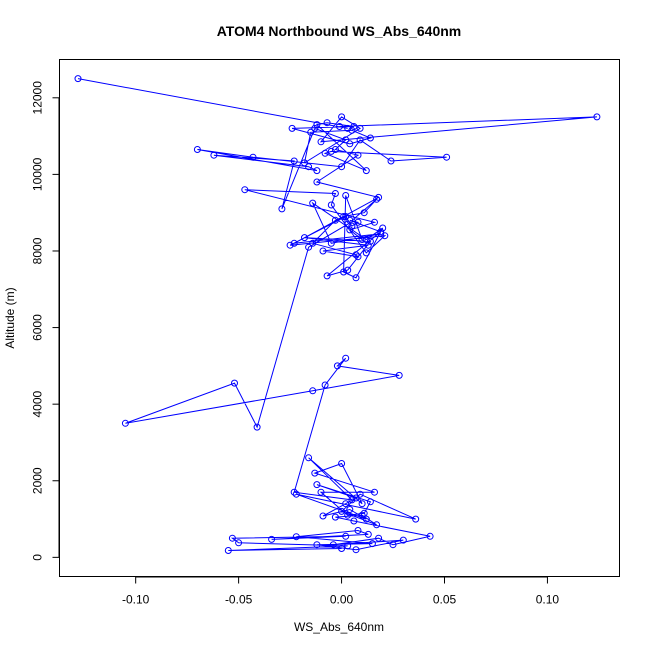 The width and height of the screenshot is (650, 650). What do you see at coordinates (38, 403) in the screenshot?
I see `y-tick-label: 4000` at bounding box center [38, 403].